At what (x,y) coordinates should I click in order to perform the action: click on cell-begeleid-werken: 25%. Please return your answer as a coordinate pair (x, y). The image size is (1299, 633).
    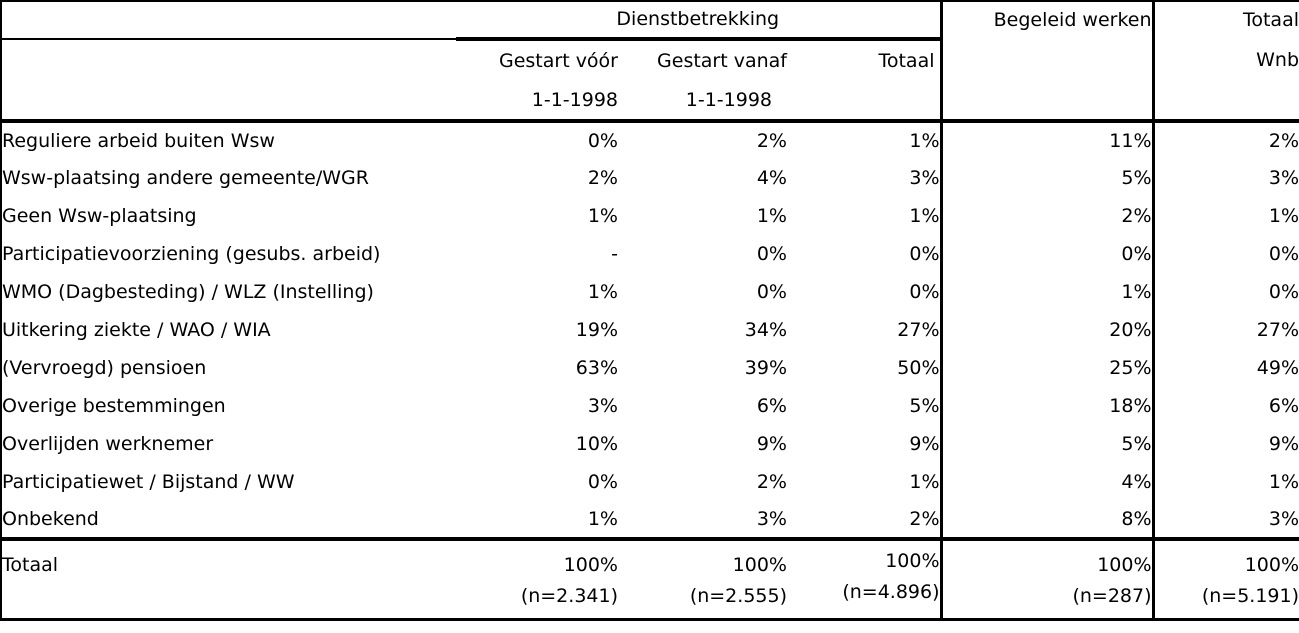
    Looking at the image, I should click on (1046, 368).